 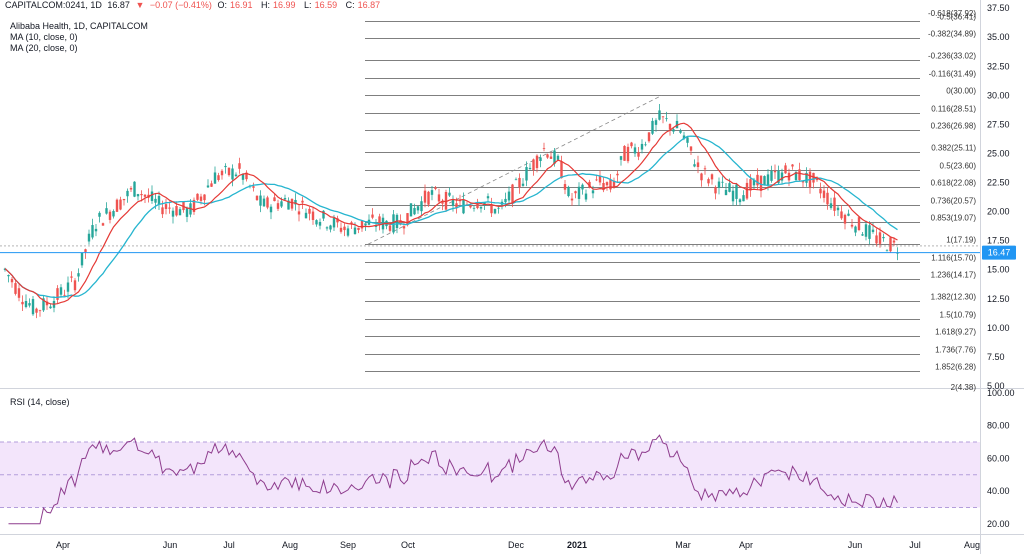 I want to click on close-value: C: 16.87, so click(x=363, y=5).